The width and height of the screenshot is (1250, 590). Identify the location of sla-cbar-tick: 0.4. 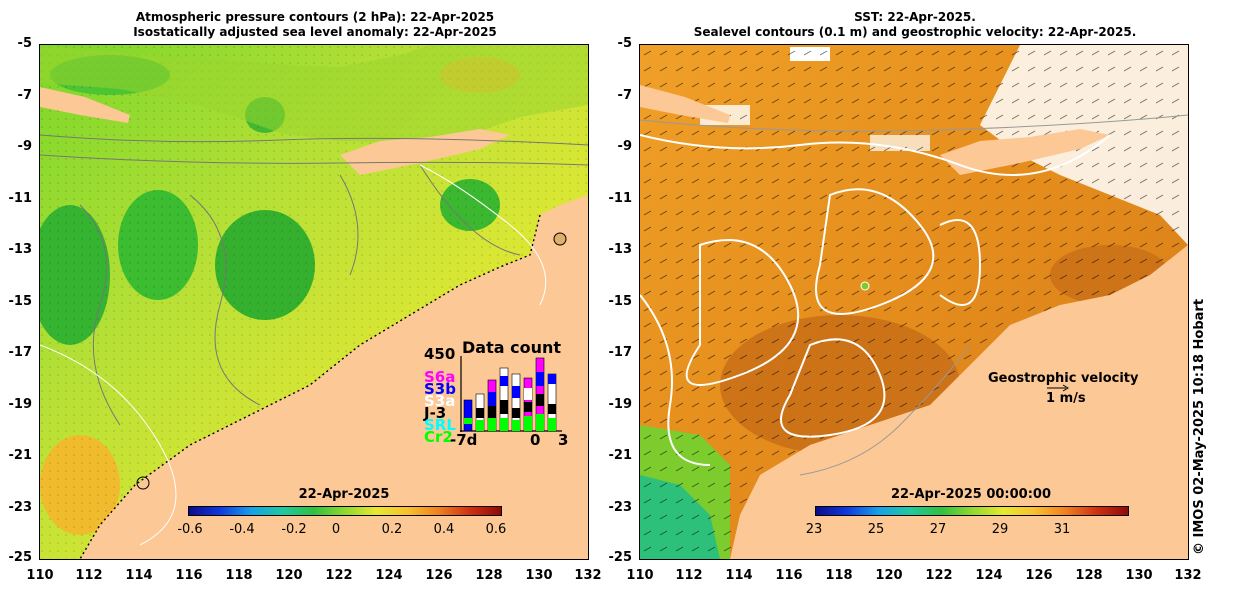
(444, 529).